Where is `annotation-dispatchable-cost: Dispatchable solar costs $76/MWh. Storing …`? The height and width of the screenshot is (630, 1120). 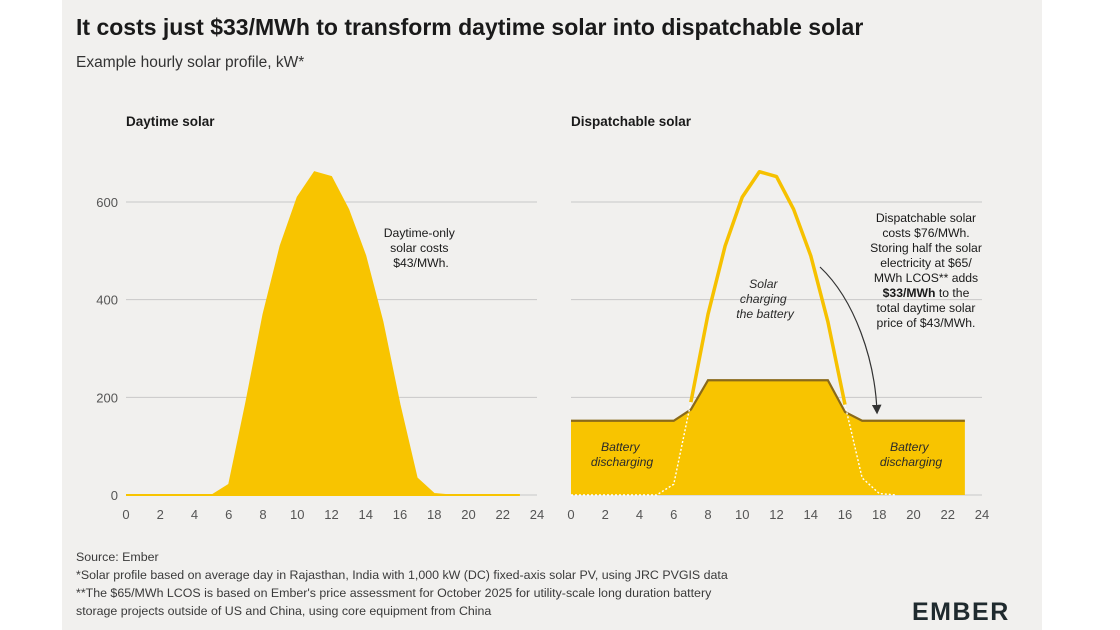 annotation-dispatchable-cost: Dispatchable solar costs $76/MWh. Storing … is located at coordinates (926, 270).